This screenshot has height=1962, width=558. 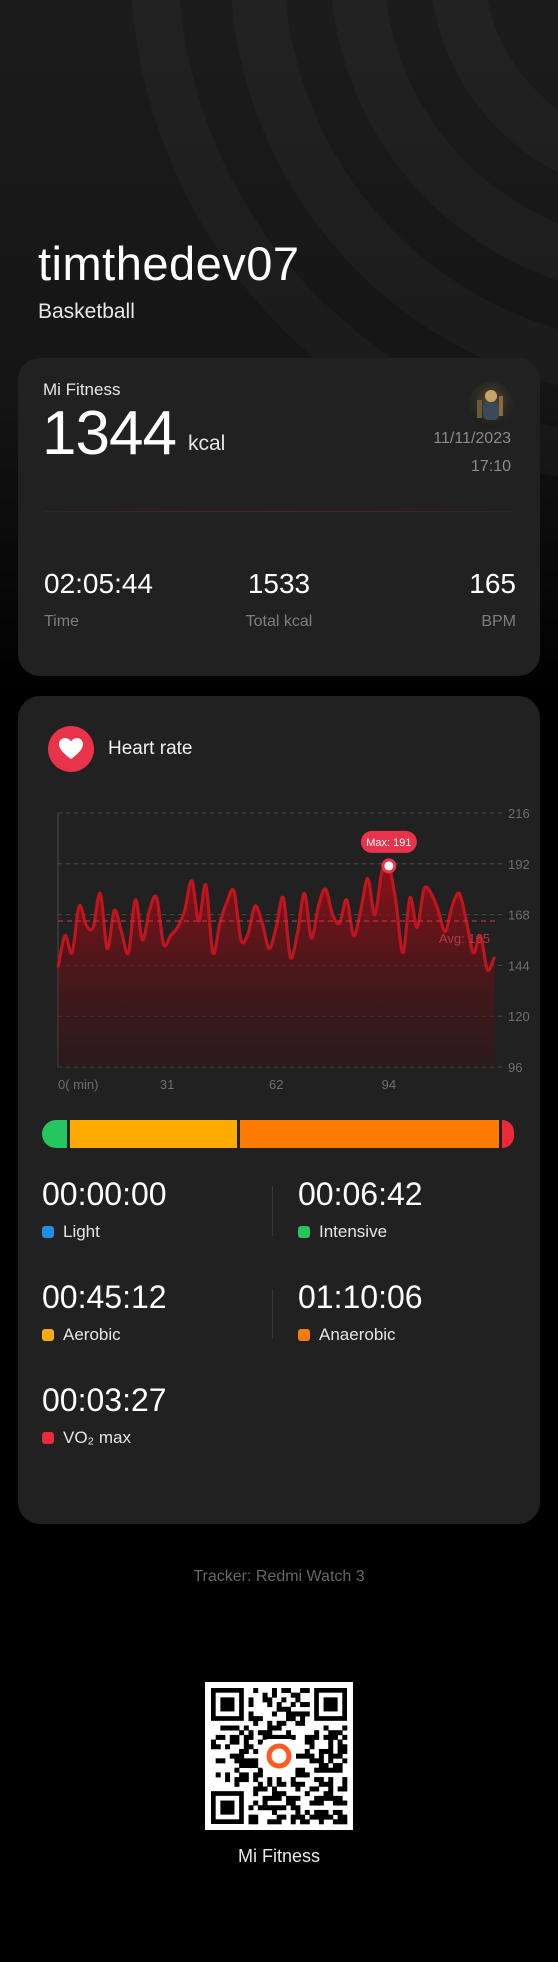 What do you see at coordinates (353, 1231) in the screenshot?
I see `zone-intensive-label: Intensive` at bounding box center [353, 1231].